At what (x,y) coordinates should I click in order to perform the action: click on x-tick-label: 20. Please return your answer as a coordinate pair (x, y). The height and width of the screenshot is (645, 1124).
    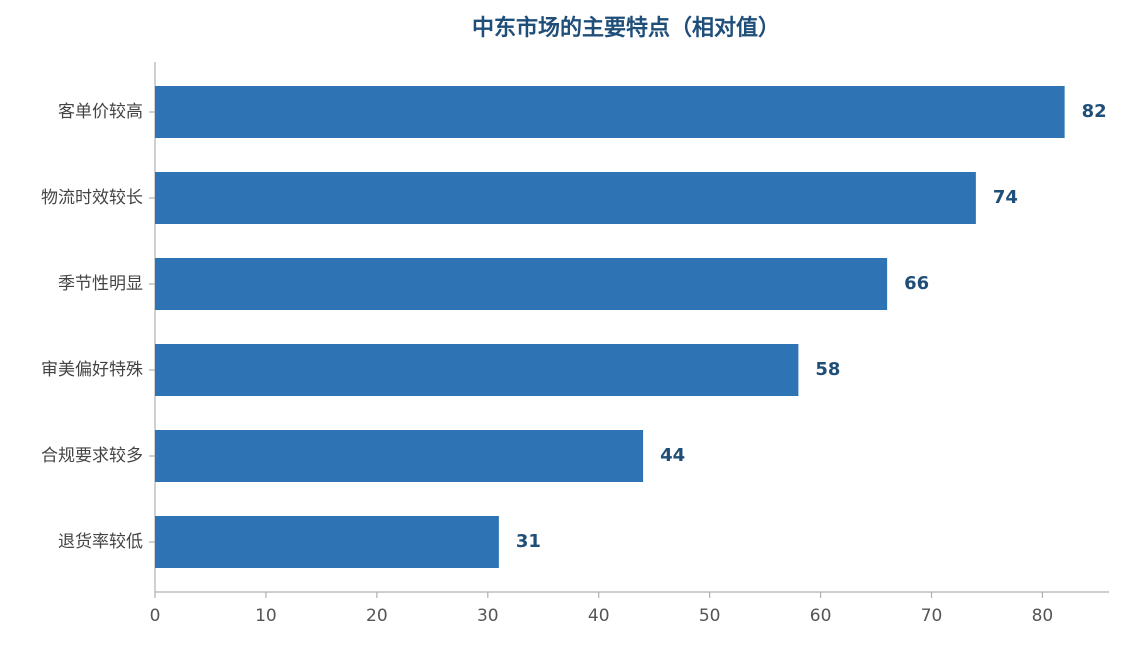
    Looking at the image, I should click on (377, 616).